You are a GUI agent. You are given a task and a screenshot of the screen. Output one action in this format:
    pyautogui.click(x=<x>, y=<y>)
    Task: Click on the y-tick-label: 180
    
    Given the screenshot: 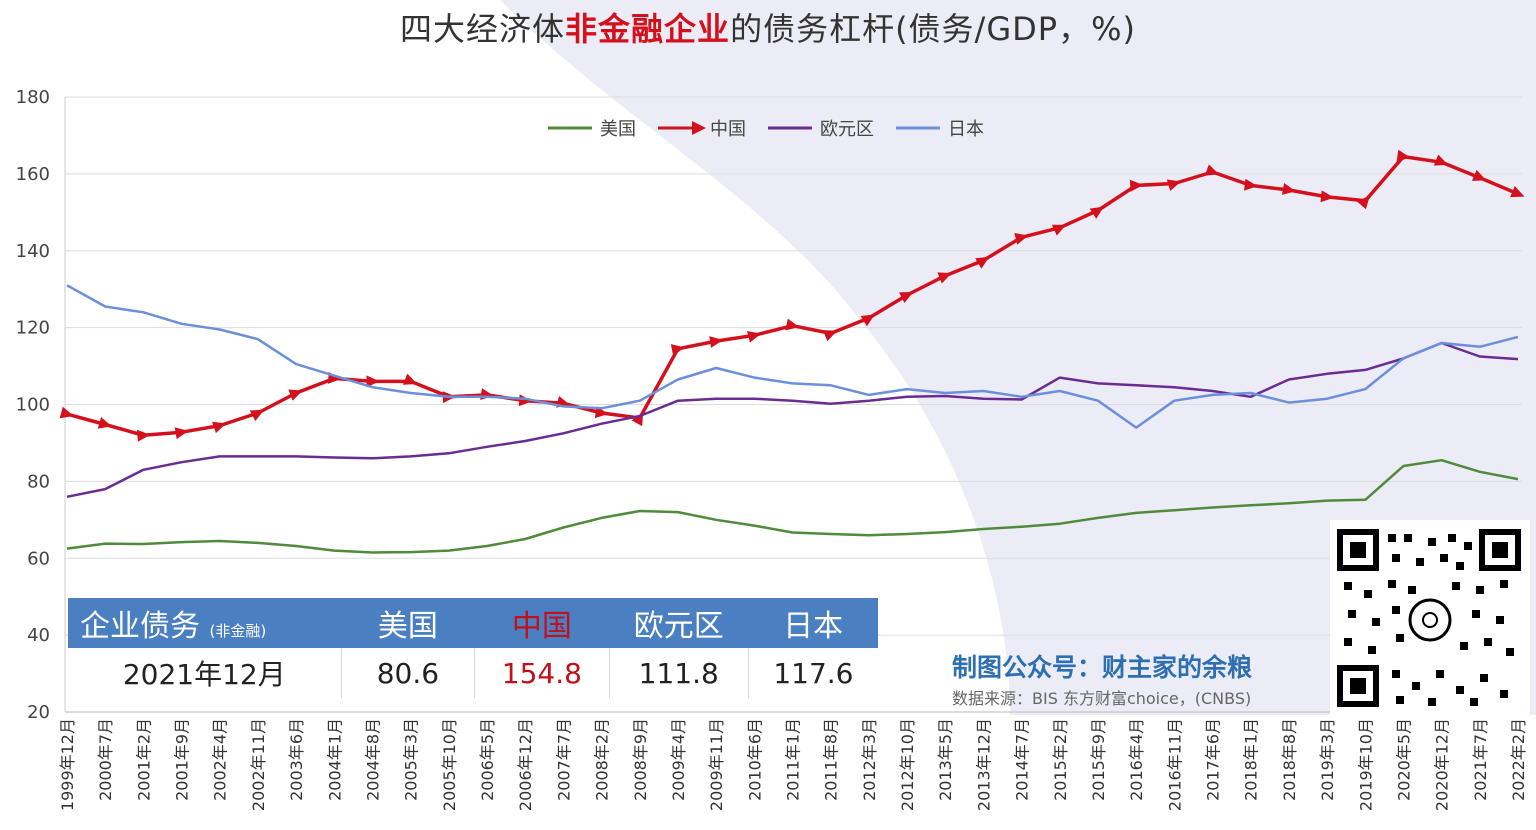 What is the action you would take?
    pyautogui.click(x=33, y=97)
    